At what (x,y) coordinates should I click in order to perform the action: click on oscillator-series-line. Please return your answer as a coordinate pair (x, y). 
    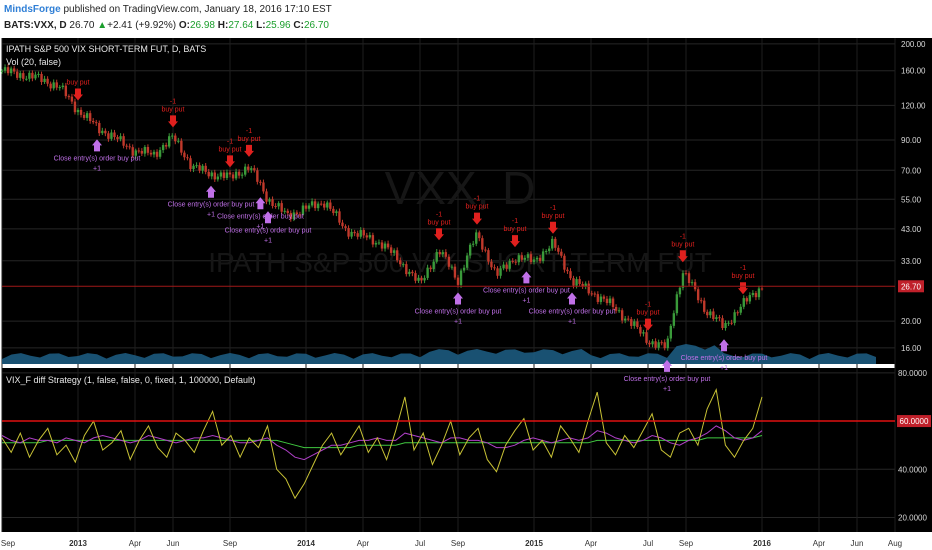
    Looking at the image, I should click on (382, 442).